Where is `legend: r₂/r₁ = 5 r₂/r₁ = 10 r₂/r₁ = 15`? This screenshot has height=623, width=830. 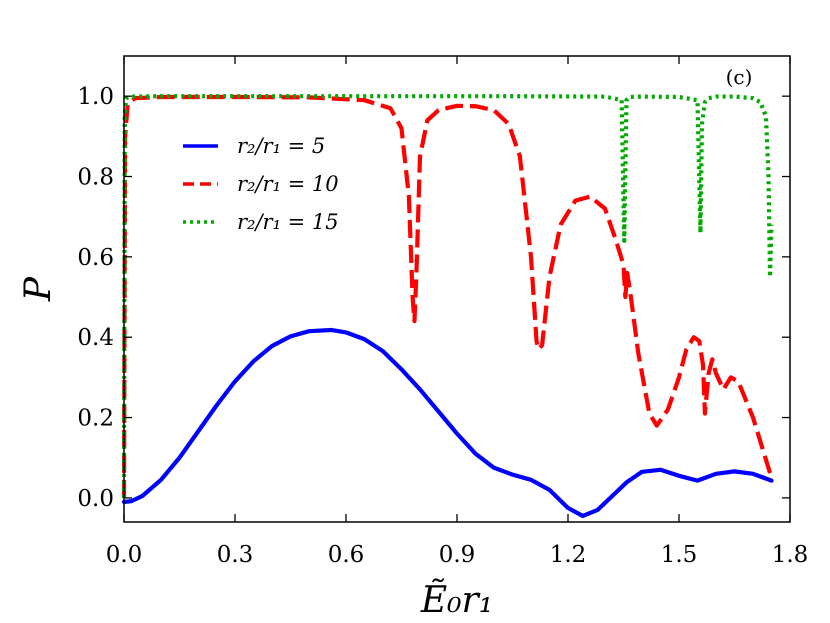 legend: r₂/r₁ = 5 r₂/r₁ = 10 r₂/r₁ = 15 is located at coordinates (261, 184).